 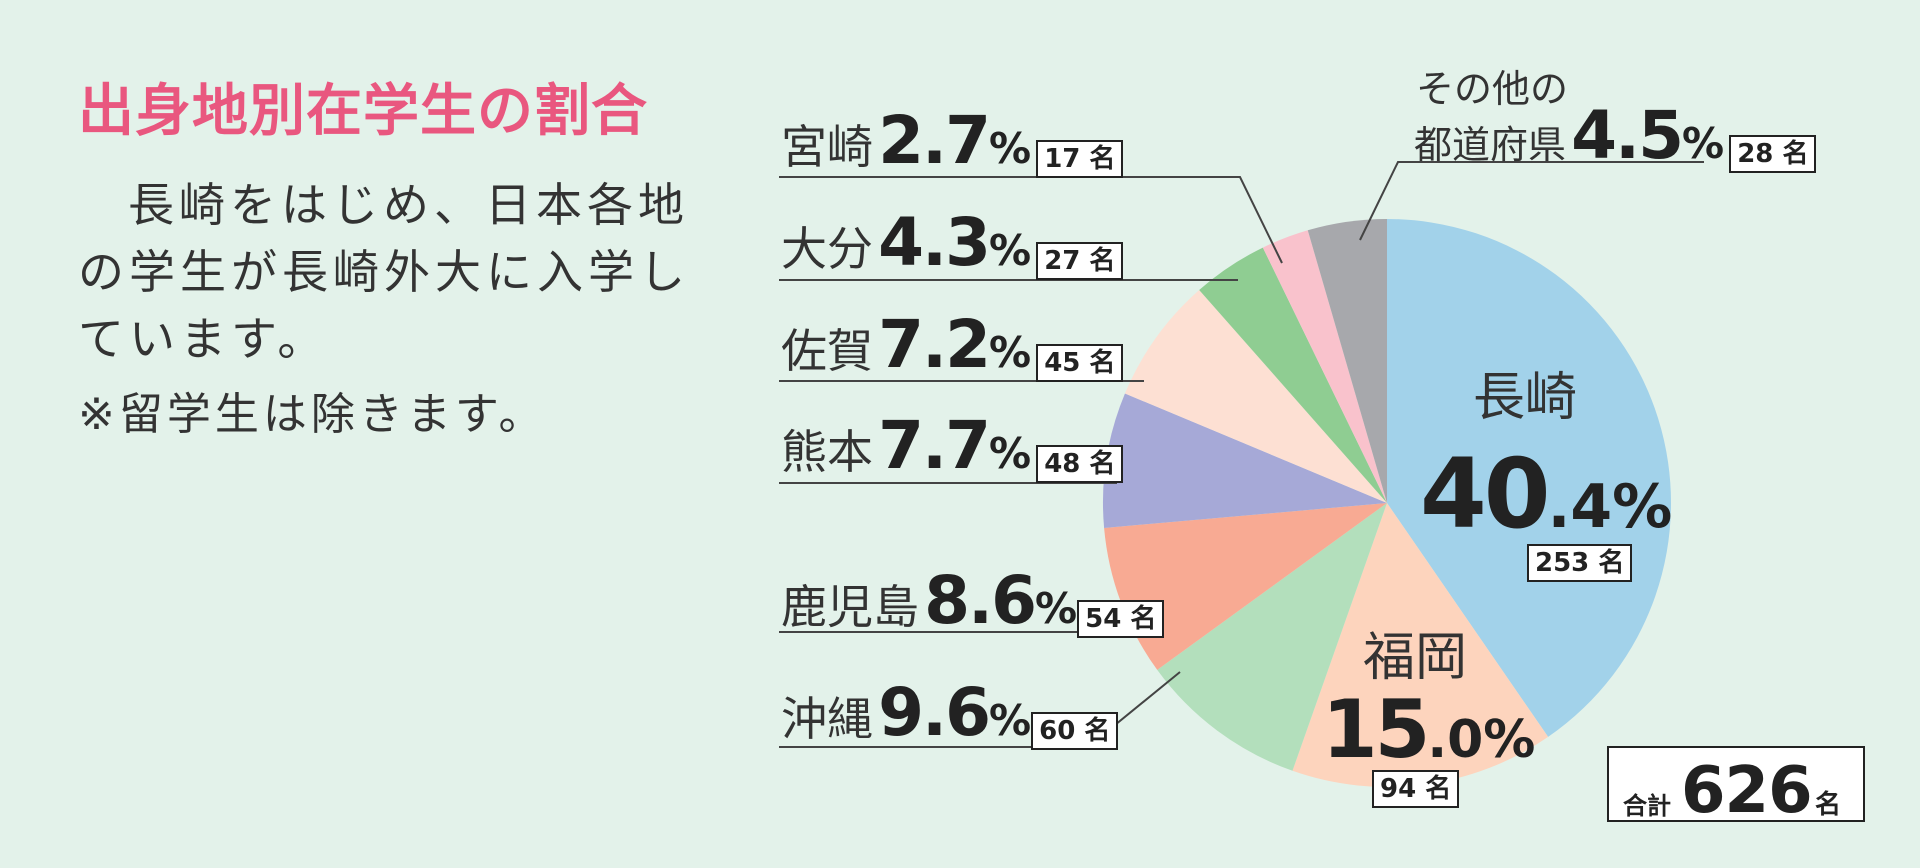 I want to click on label-miyazaki-value: 2.7, so click(x=934, y=140).